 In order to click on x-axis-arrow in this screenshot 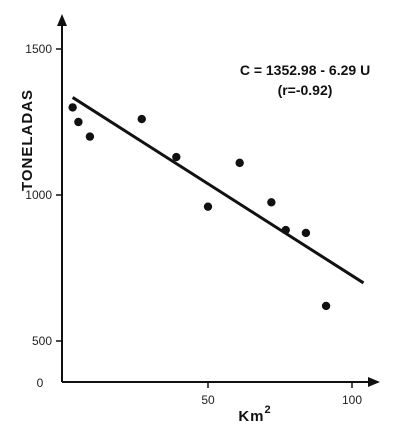, I will do `click(374, 382)`.